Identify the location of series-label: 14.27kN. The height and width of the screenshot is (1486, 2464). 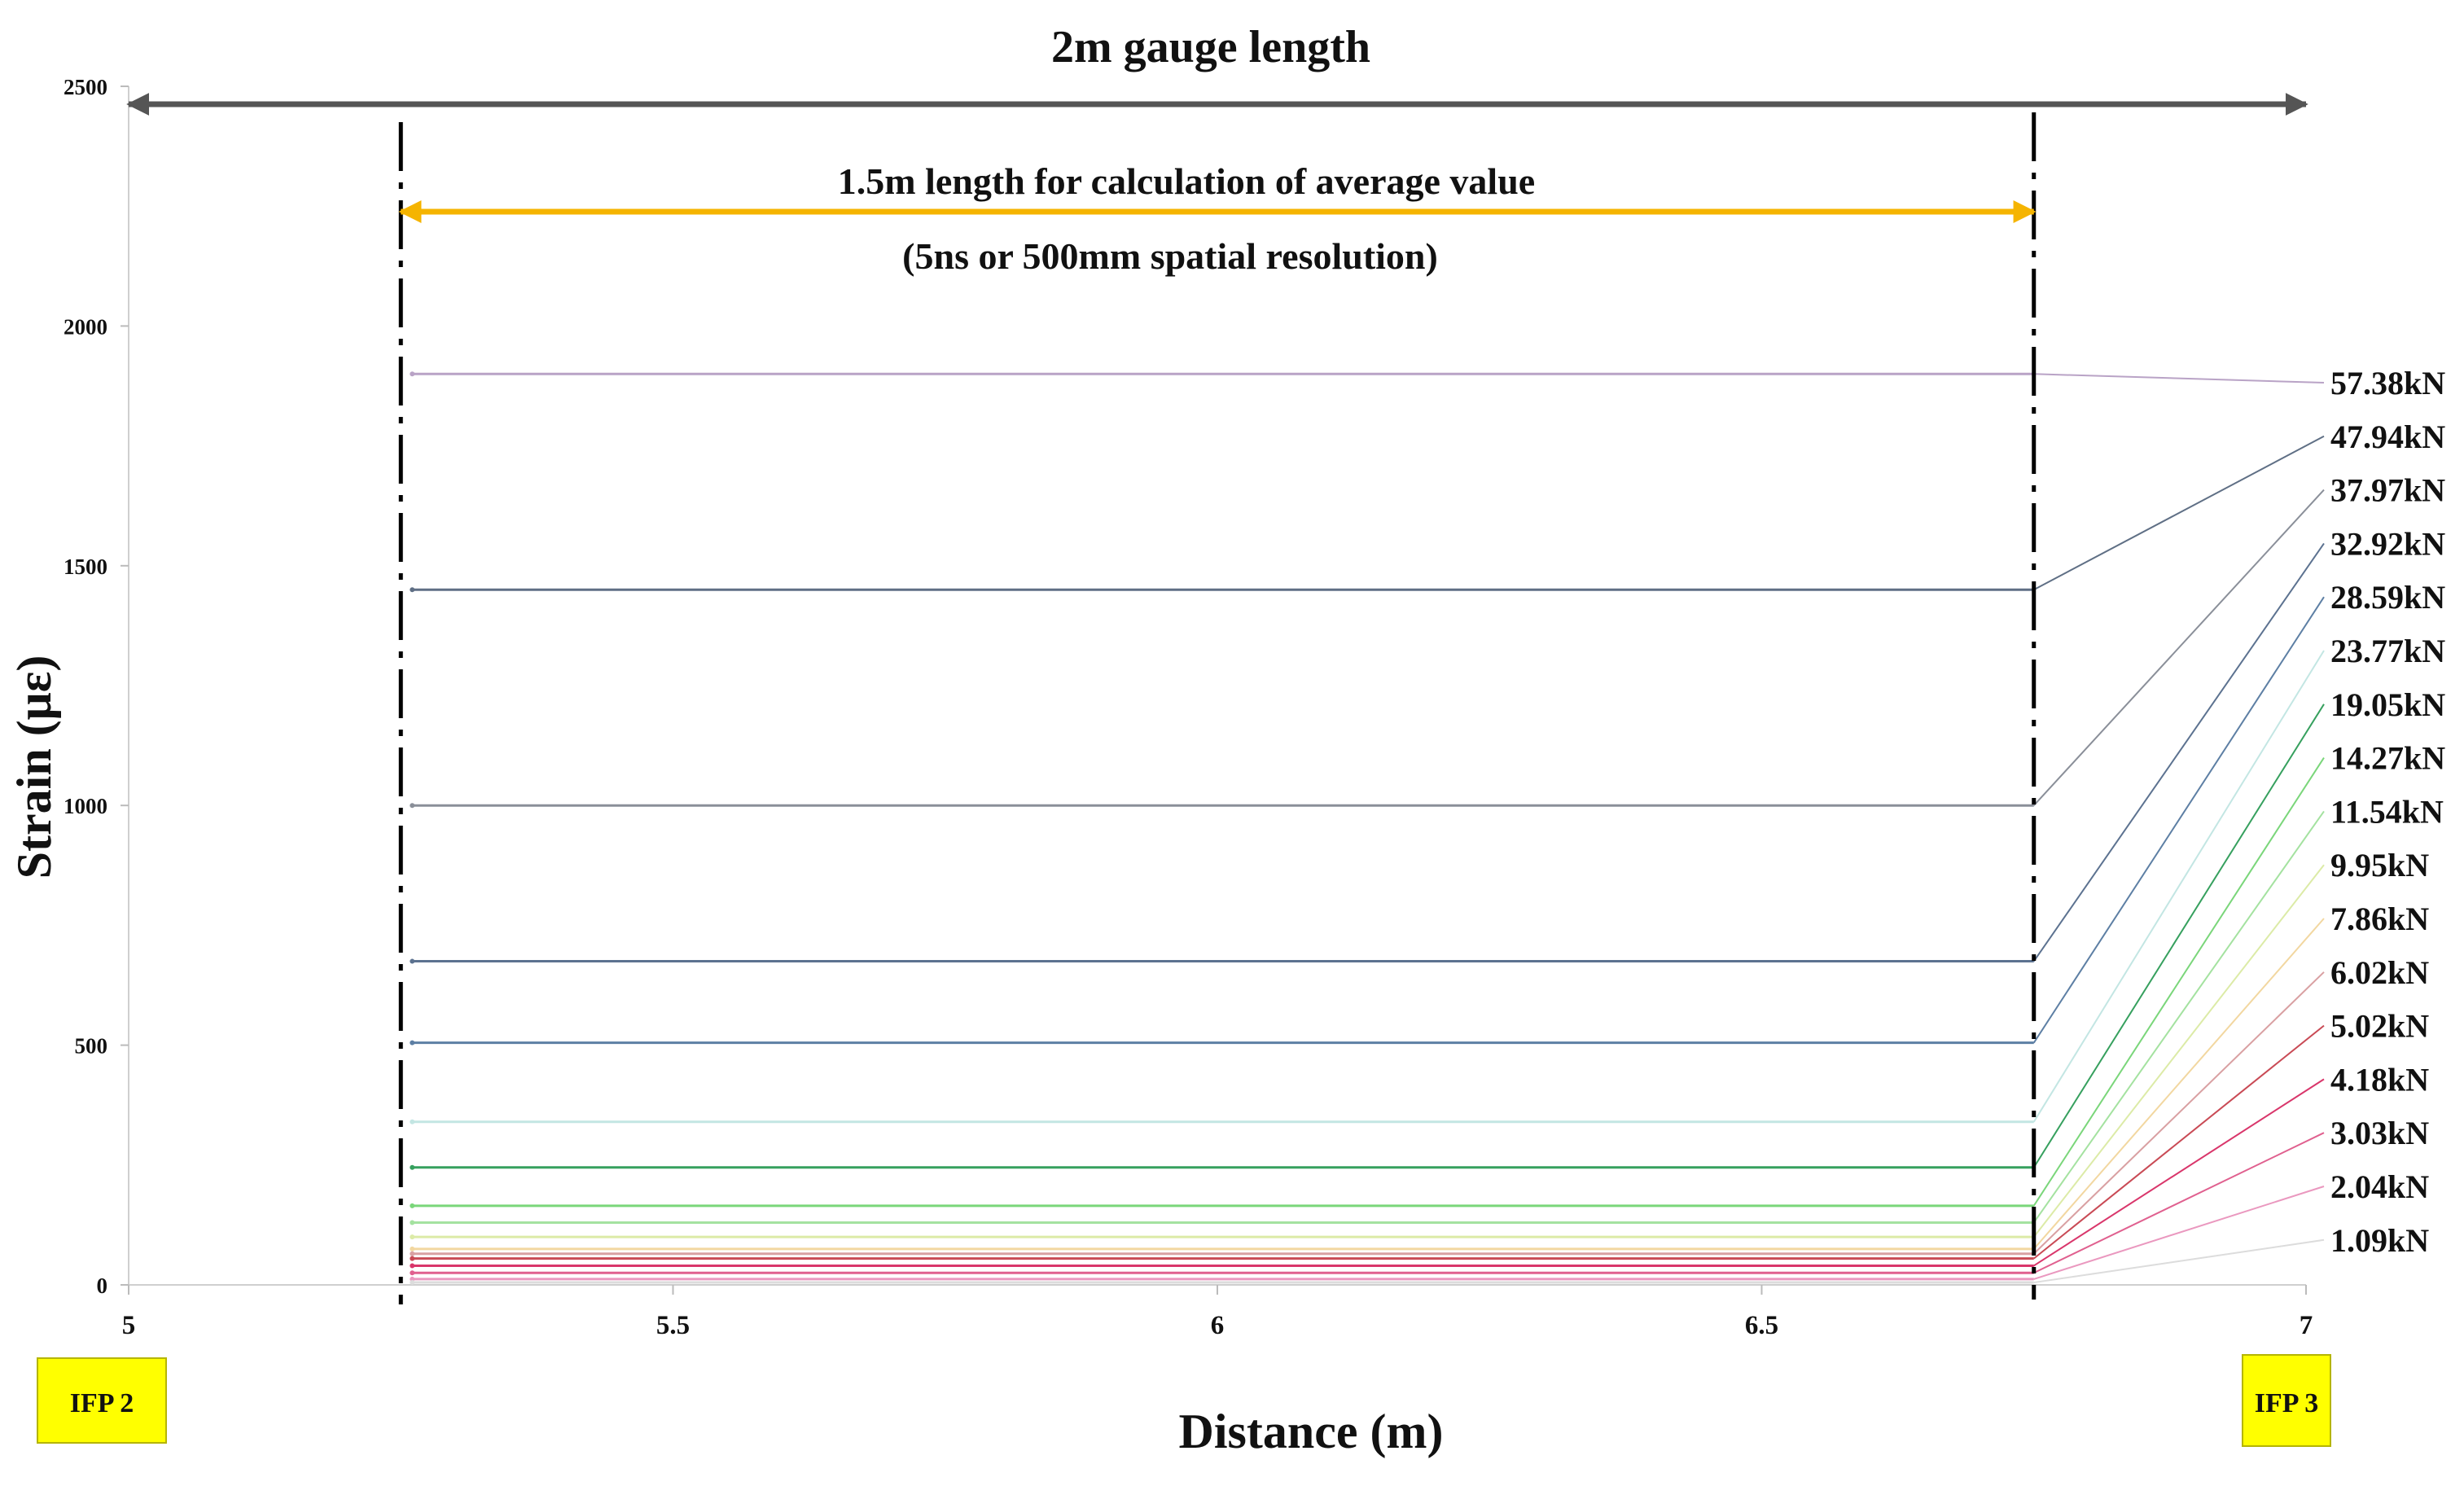
(2387, 759).